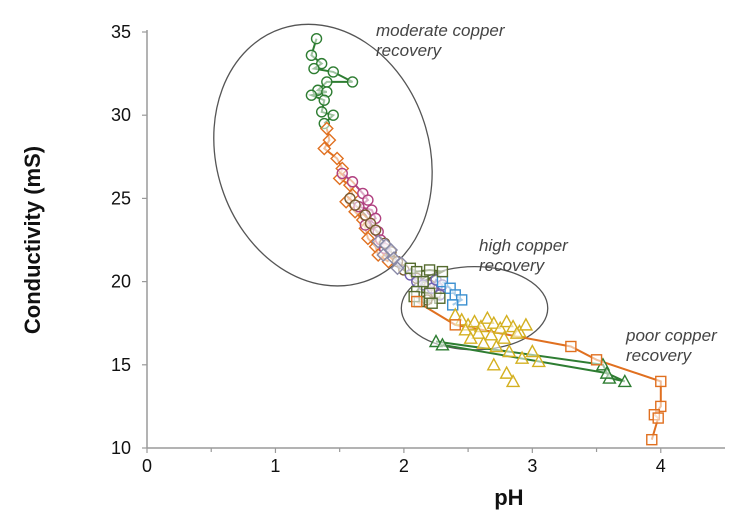  Describe the element at coordinates (404, 466) in the screenshot. I see `x-tick-label: 2` at that location.